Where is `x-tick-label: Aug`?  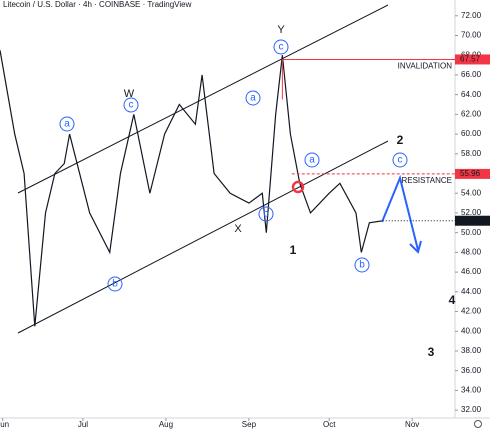 x-tick-label: Aug is located at coordinates (166, 424).